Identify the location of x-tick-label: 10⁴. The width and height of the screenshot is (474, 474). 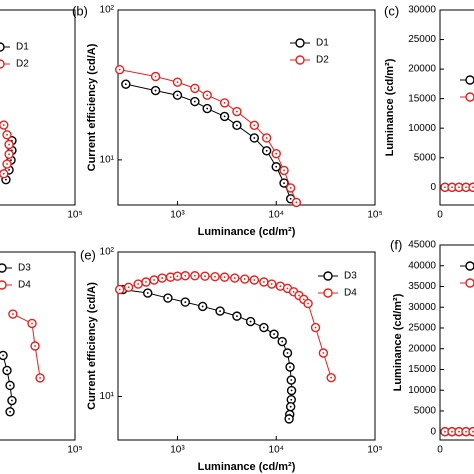
(276, 215).